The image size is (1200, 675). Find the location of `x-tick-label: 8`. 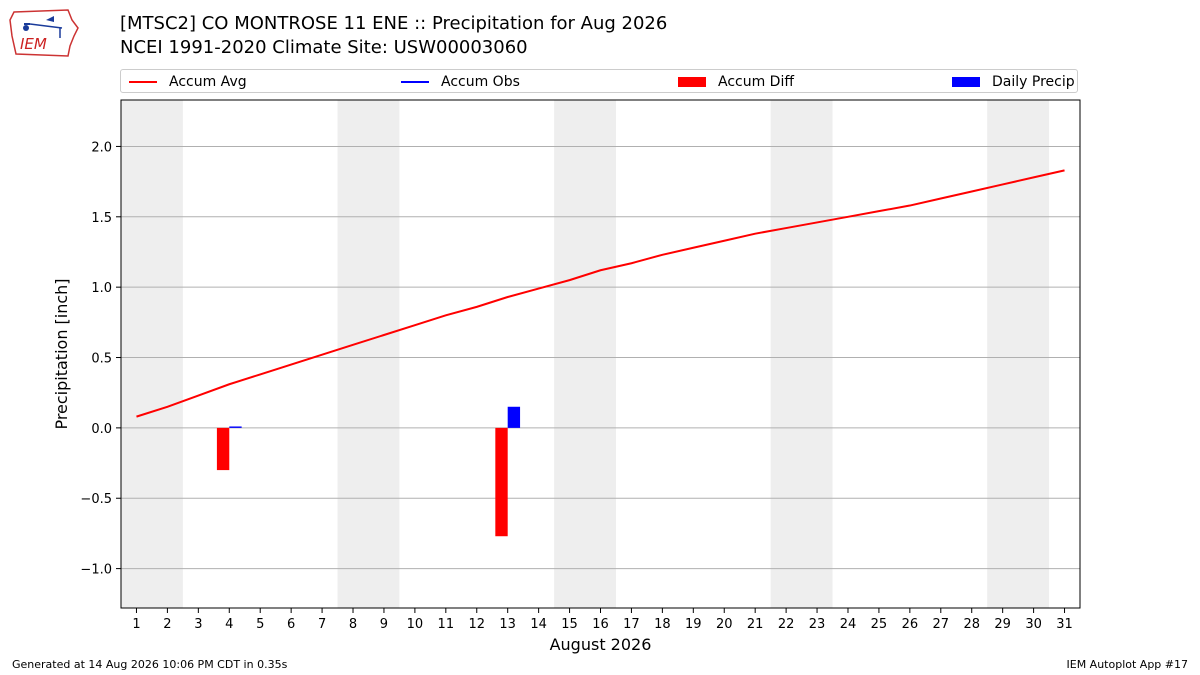

x-tick-label: 8 is located at coordinates (353, 624).